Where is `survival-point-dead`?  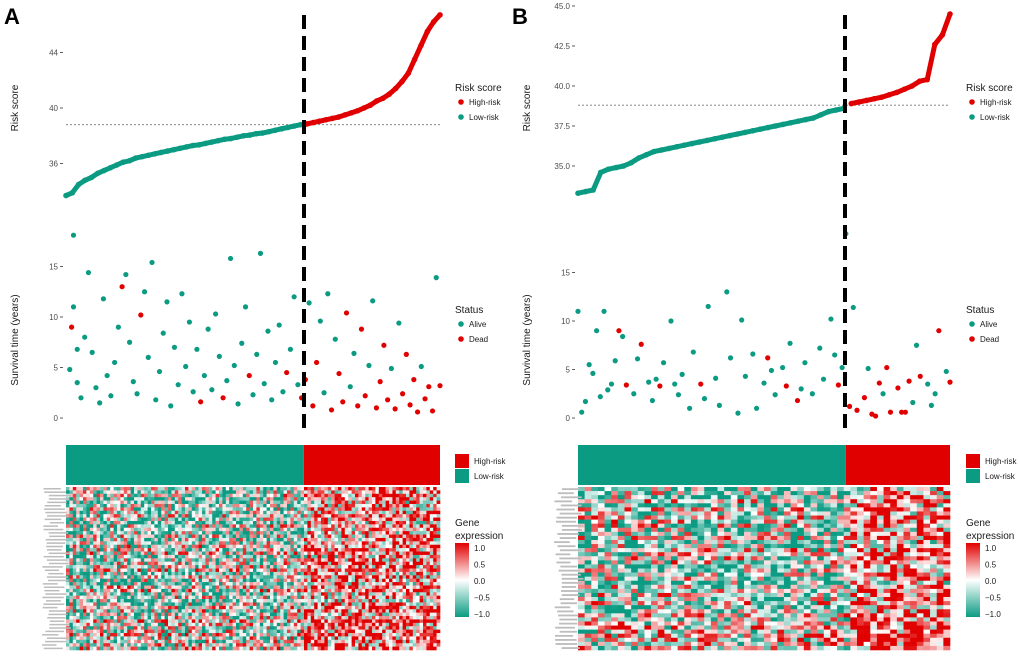
survival-point-dead is located at coordinates (376, 407).